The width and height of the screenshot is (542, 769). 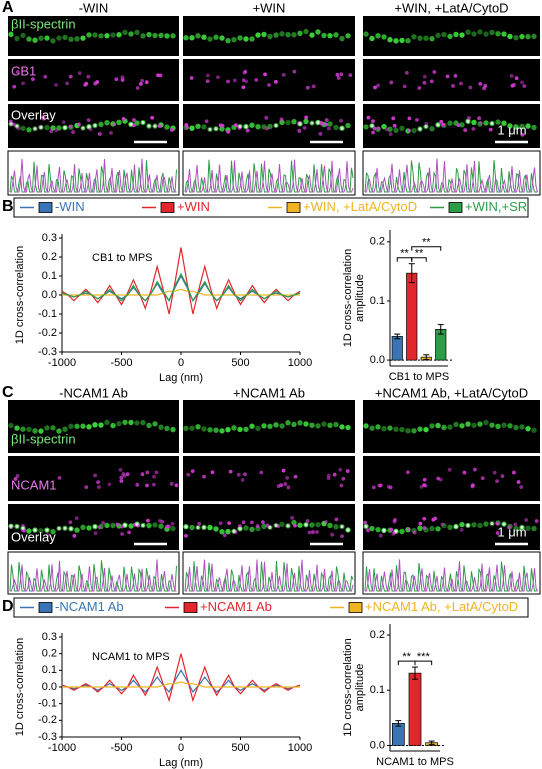 What do you see at coordinates (47, 314) in the screenshot?
I see `y-tick-label: -0.1` at bounding box center [47, 314].